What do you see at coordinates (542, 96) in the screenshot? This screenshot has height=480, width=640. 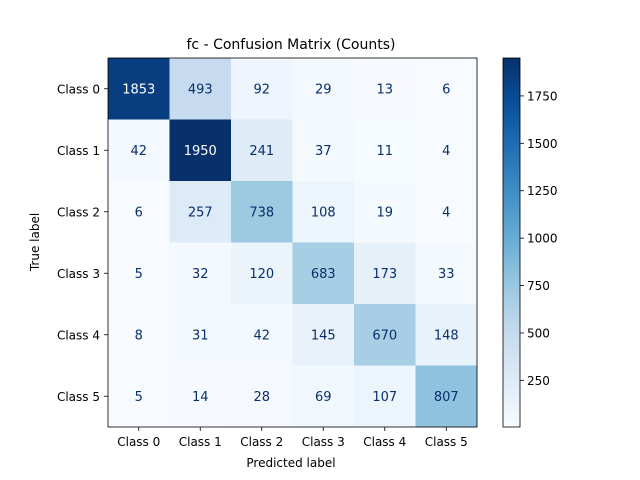 I see `colorbar-tick-label: 1750` at bounding box center [542, 96].